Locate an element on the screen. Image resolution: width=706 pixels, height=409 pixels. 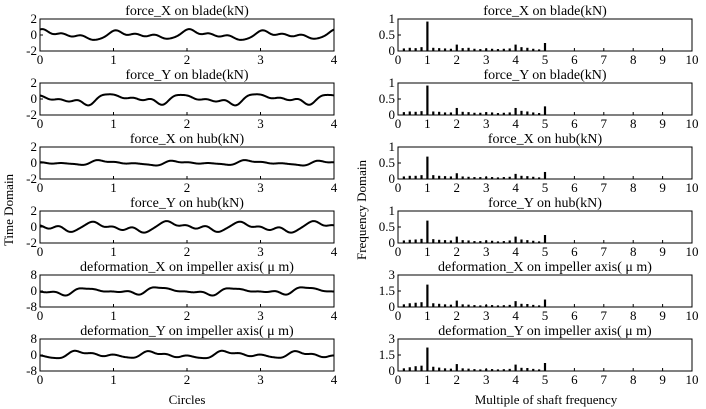
shaft-frequency-xlabel: Multiple of shaft frequency is located at coordinates (546, 399).